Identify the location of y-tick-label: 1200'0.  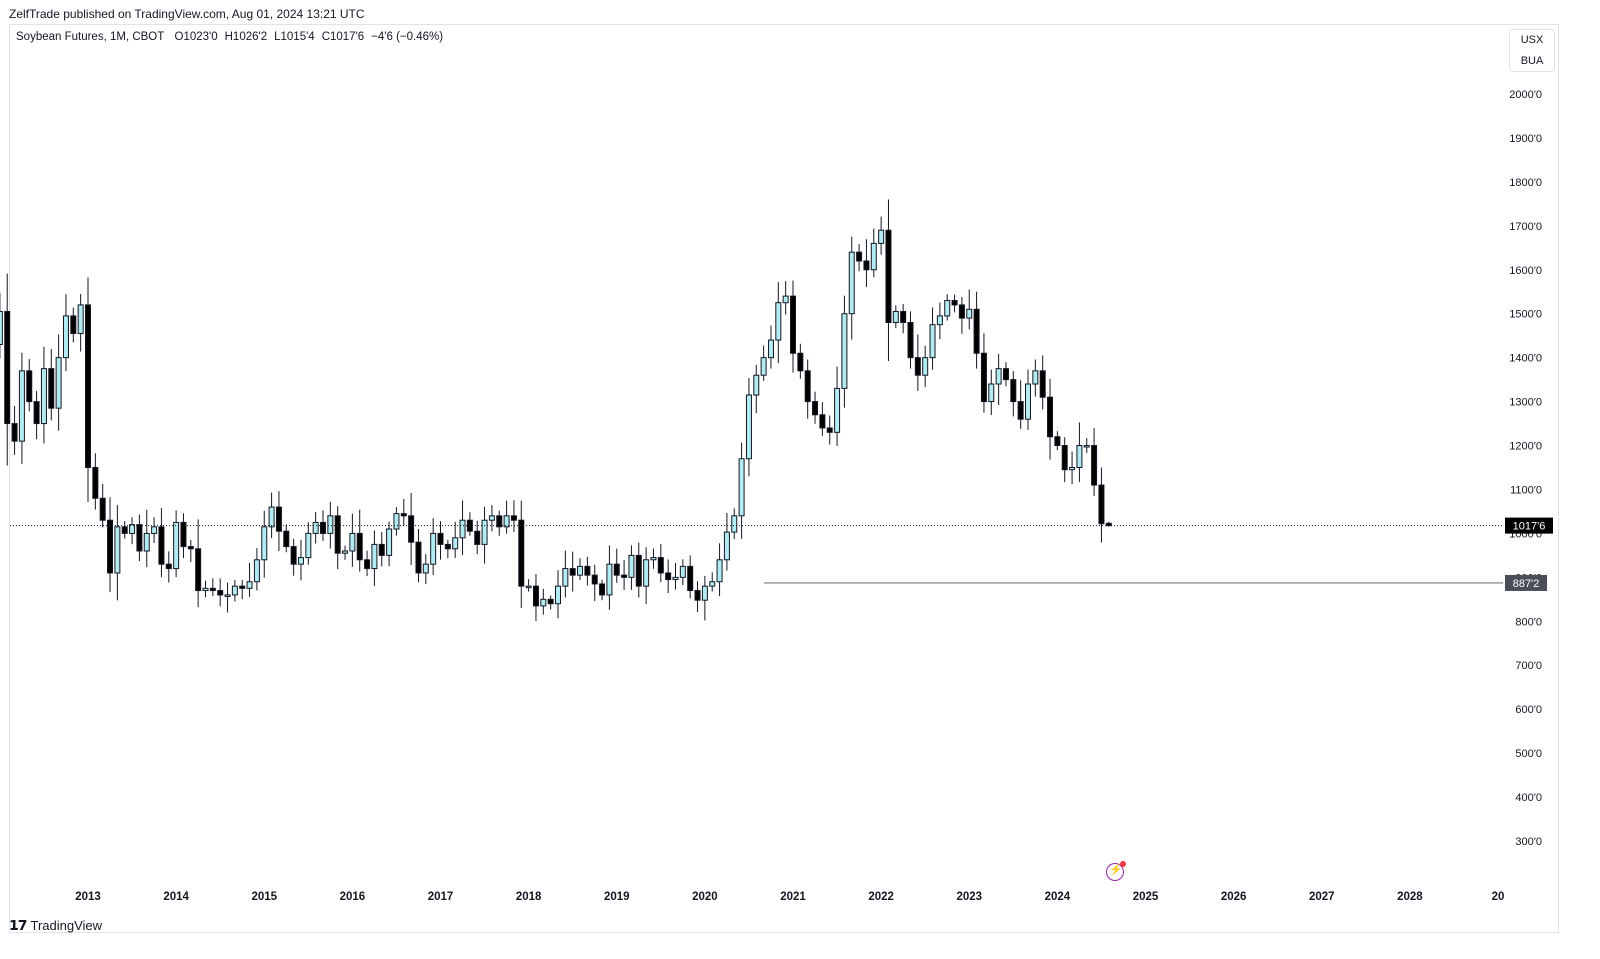
(1525, 447).